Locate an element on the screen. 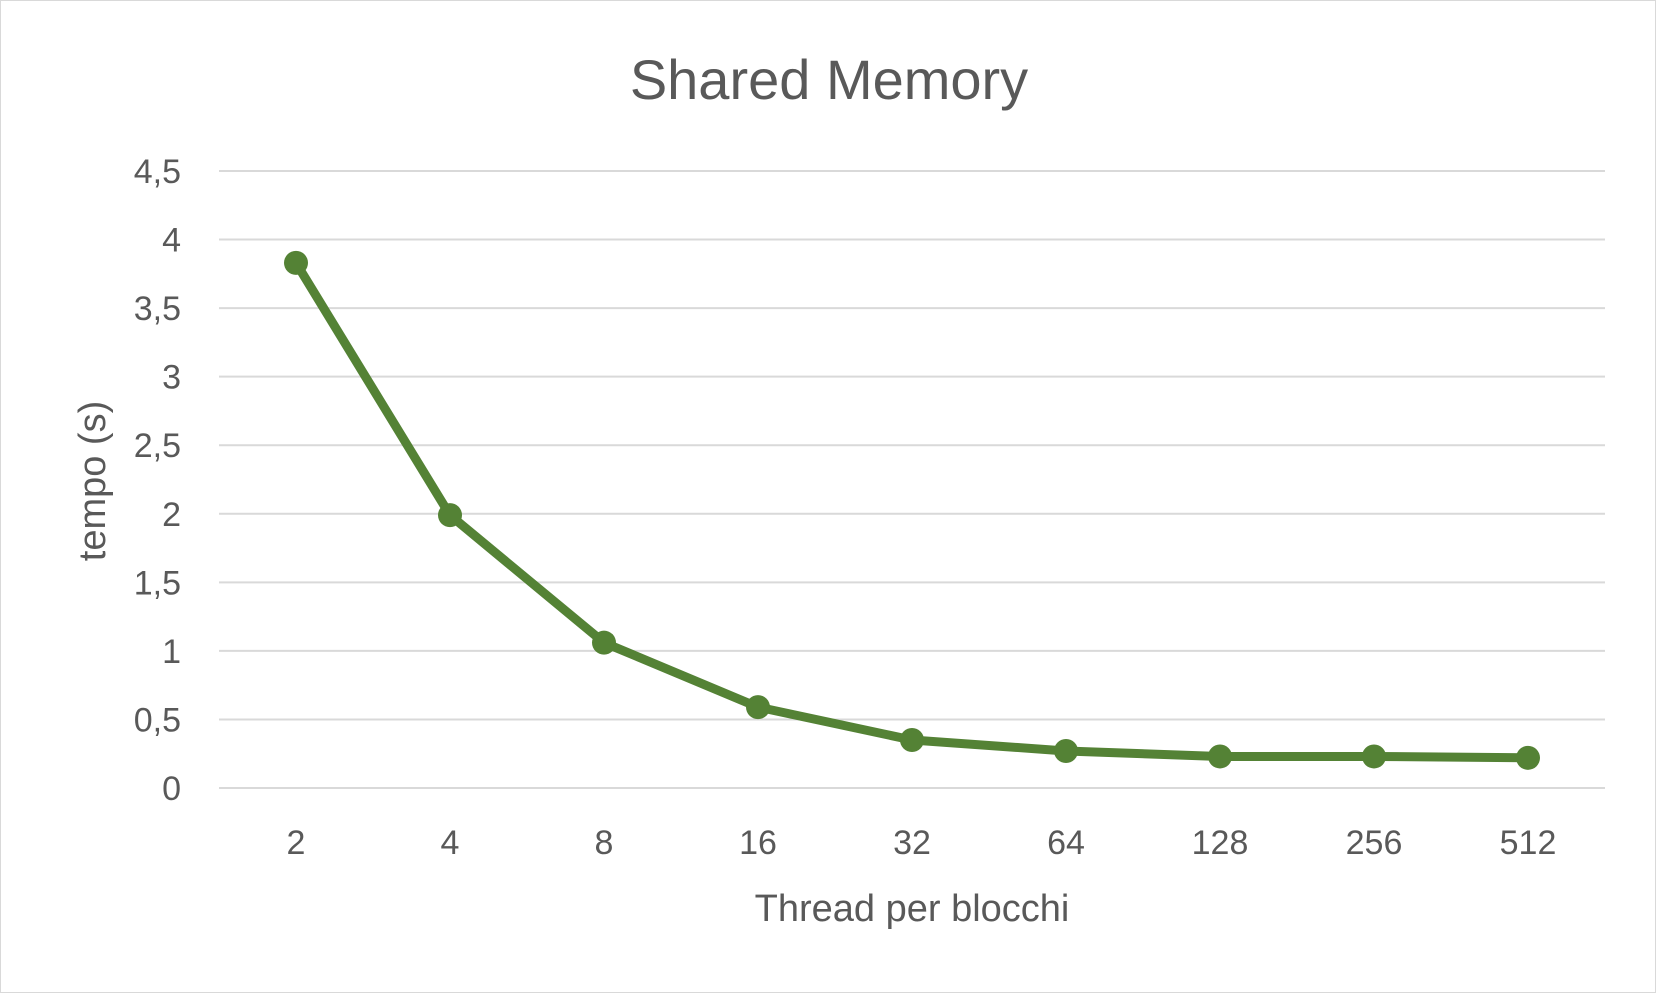  x-tick-label: 64 is located at coordinates (1066, 843).